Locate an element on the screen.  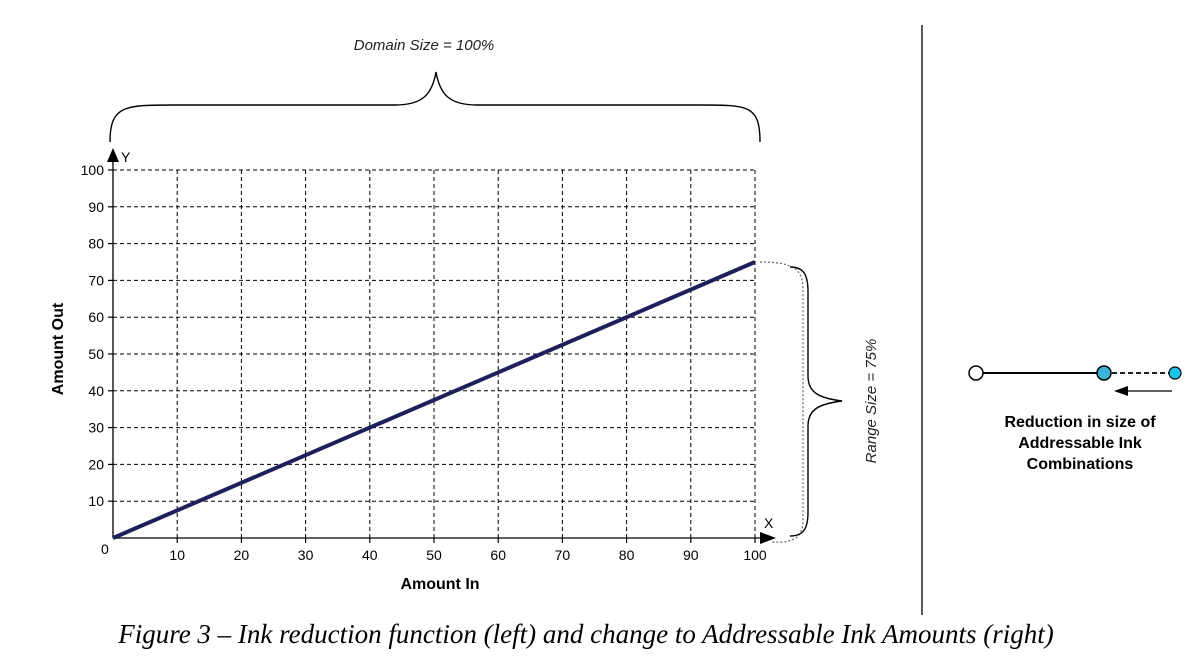
y-tick-label: 30 is located at coordinates (96, 428).